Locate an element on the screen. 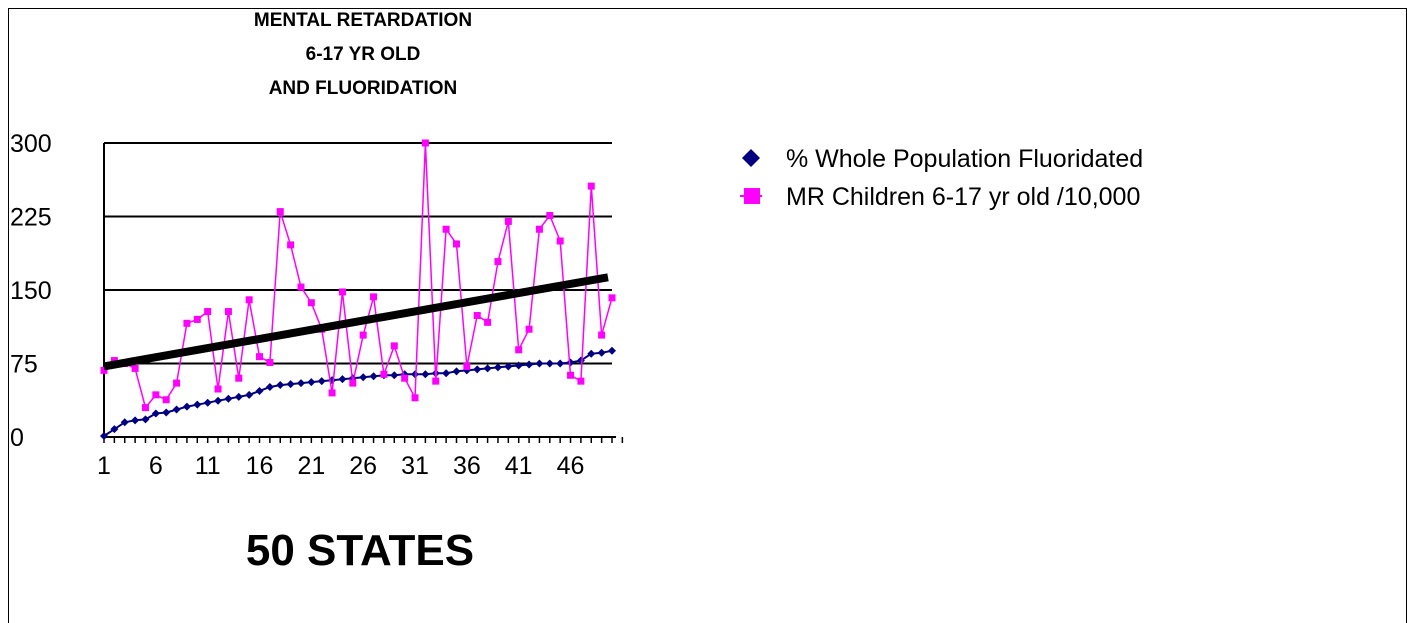  x-tick-label: 1 is located at coordinates (104, 466).